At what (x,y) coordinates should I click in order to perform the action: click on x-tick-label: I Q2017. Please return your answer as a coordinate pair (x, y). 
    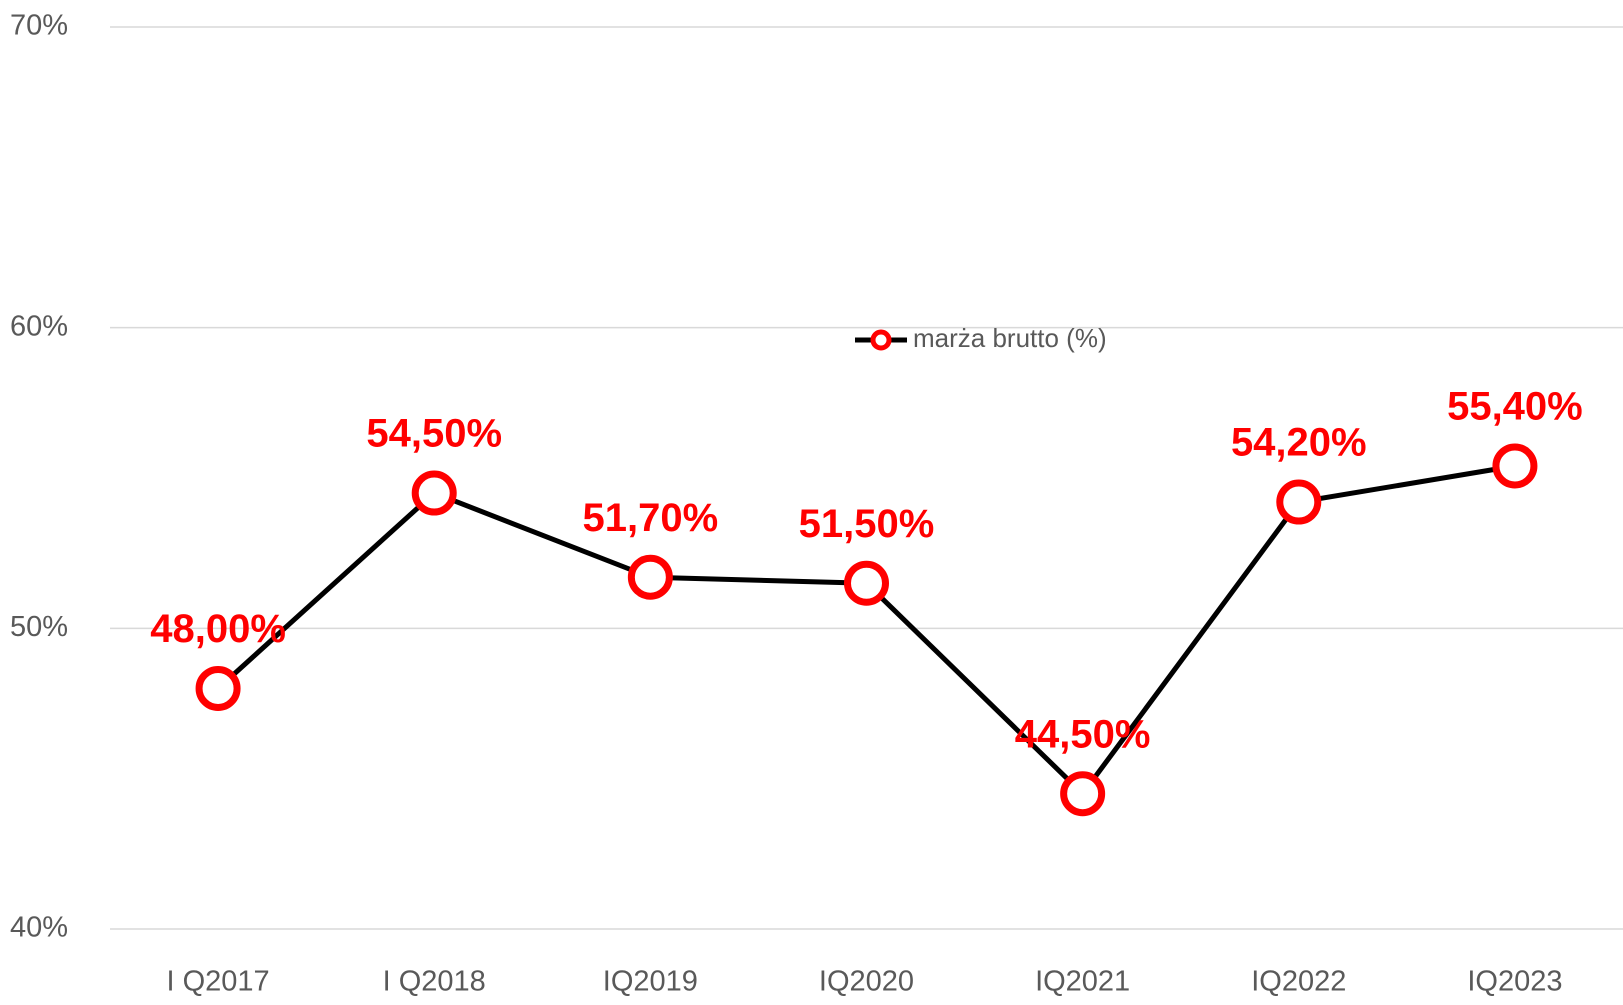
    Looking at the image, I should click on (217, 982).